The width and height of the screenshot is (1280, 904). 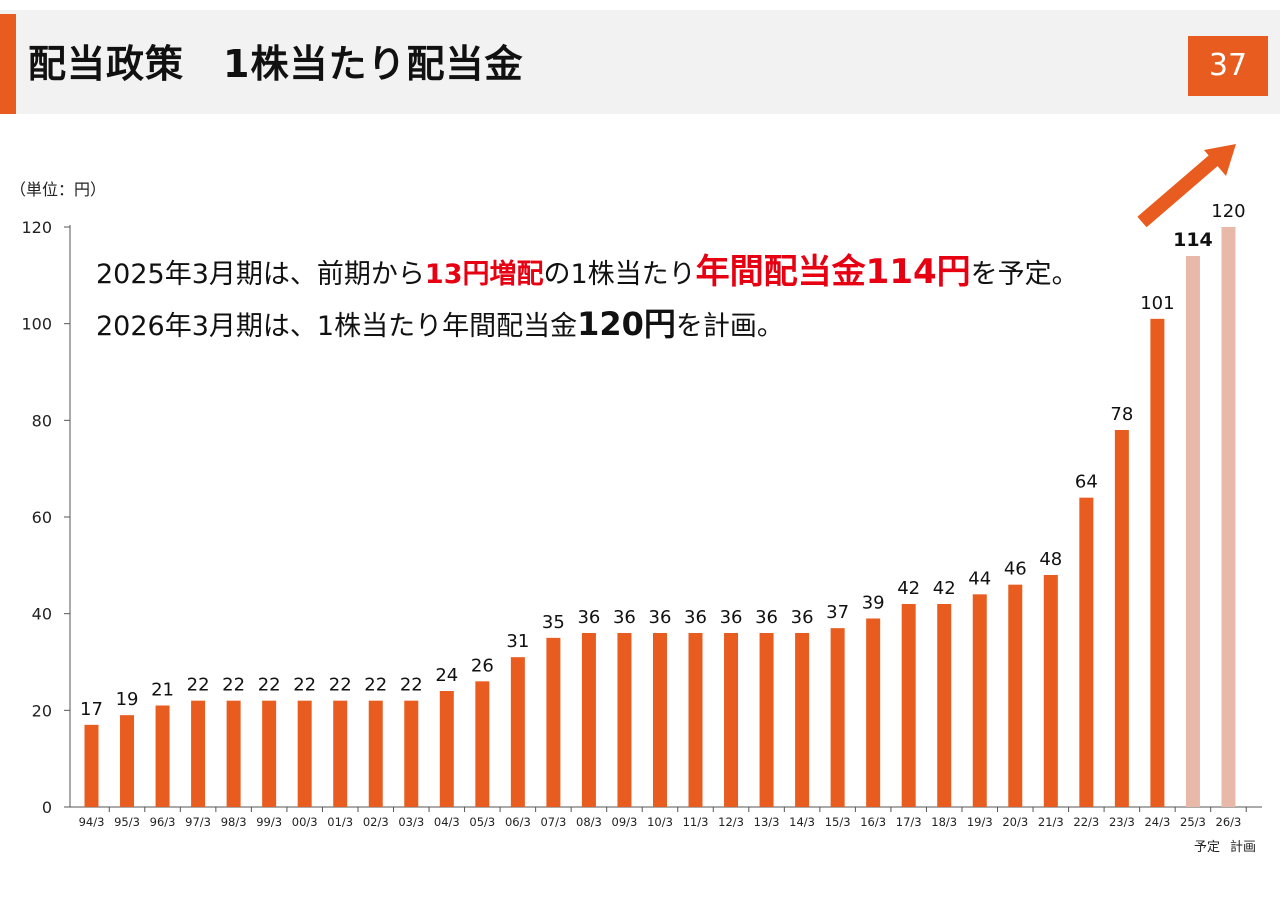 I want to click on bar-value-label: 114, so click(x=1193, y=240).